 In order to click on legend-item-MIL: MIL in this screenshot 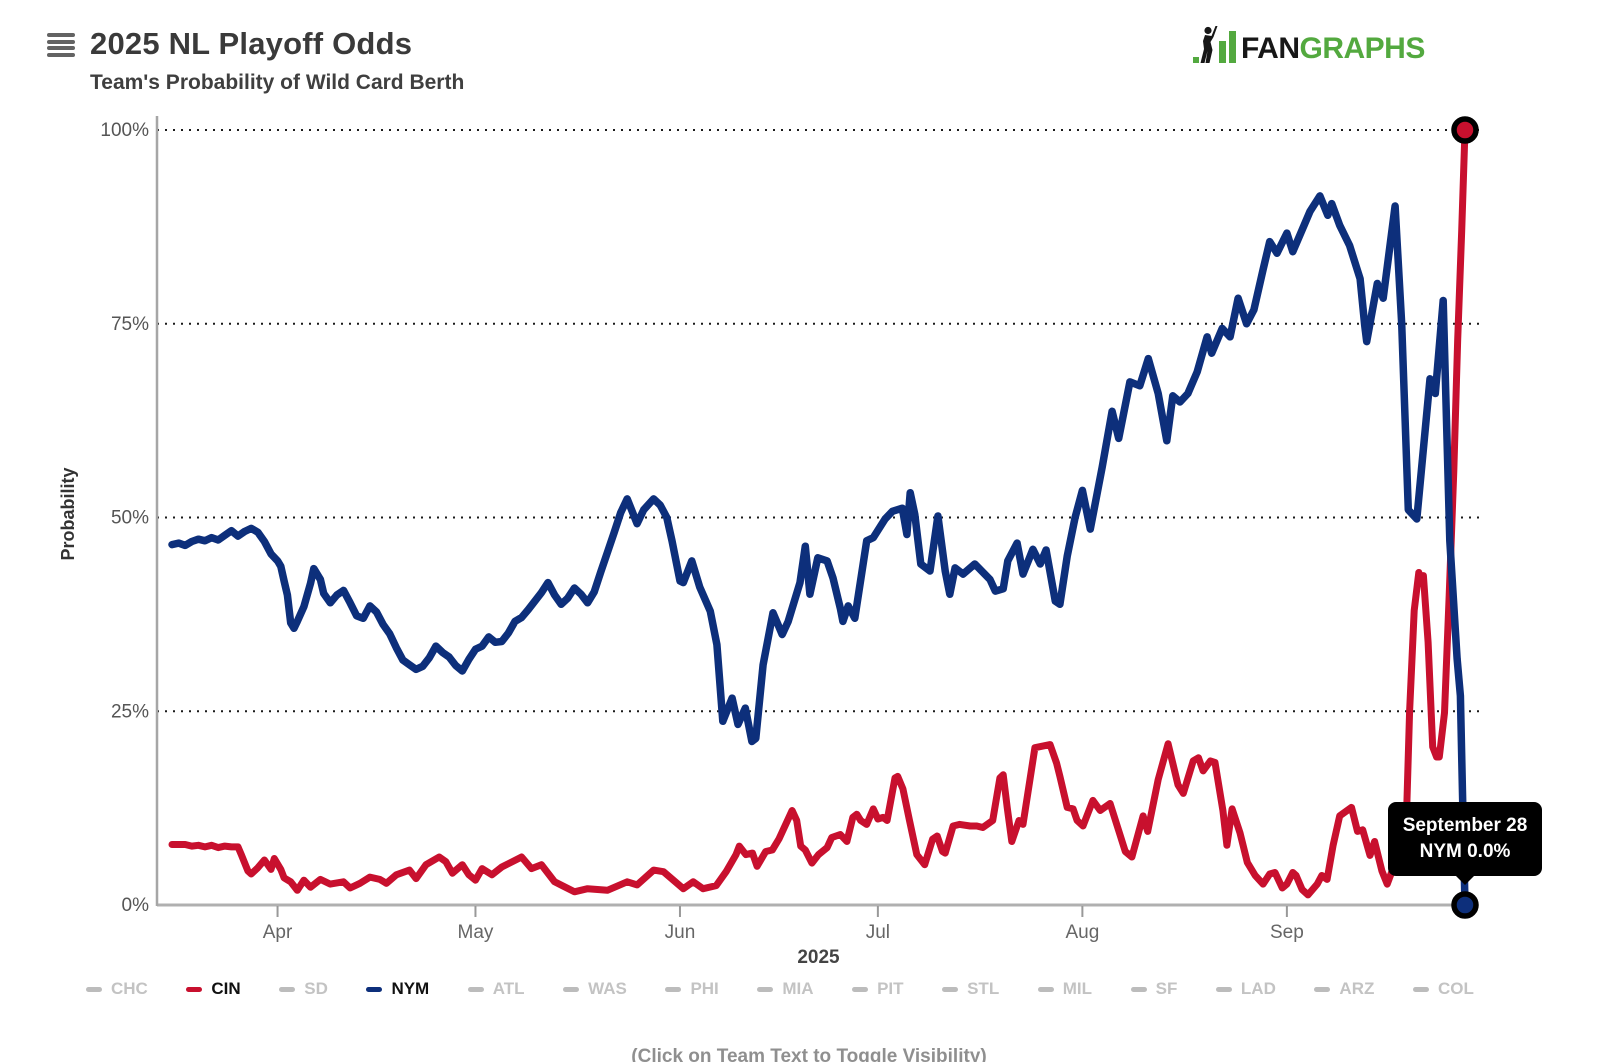, I will do `click(1065, 989)`.